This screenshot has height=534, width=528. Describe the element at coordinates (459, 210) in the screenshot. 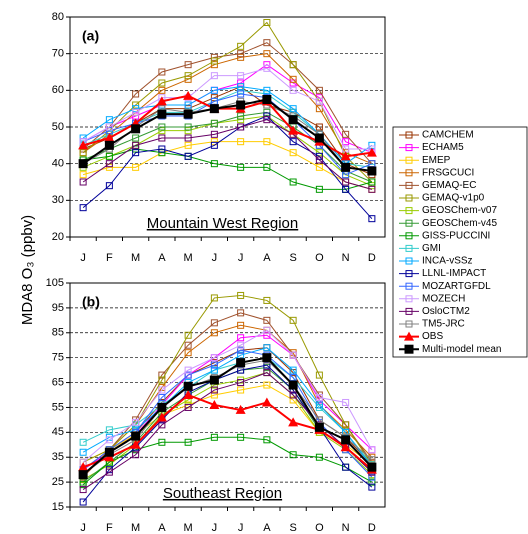

I see `legend-label: GEOSChem-v07` at that location.